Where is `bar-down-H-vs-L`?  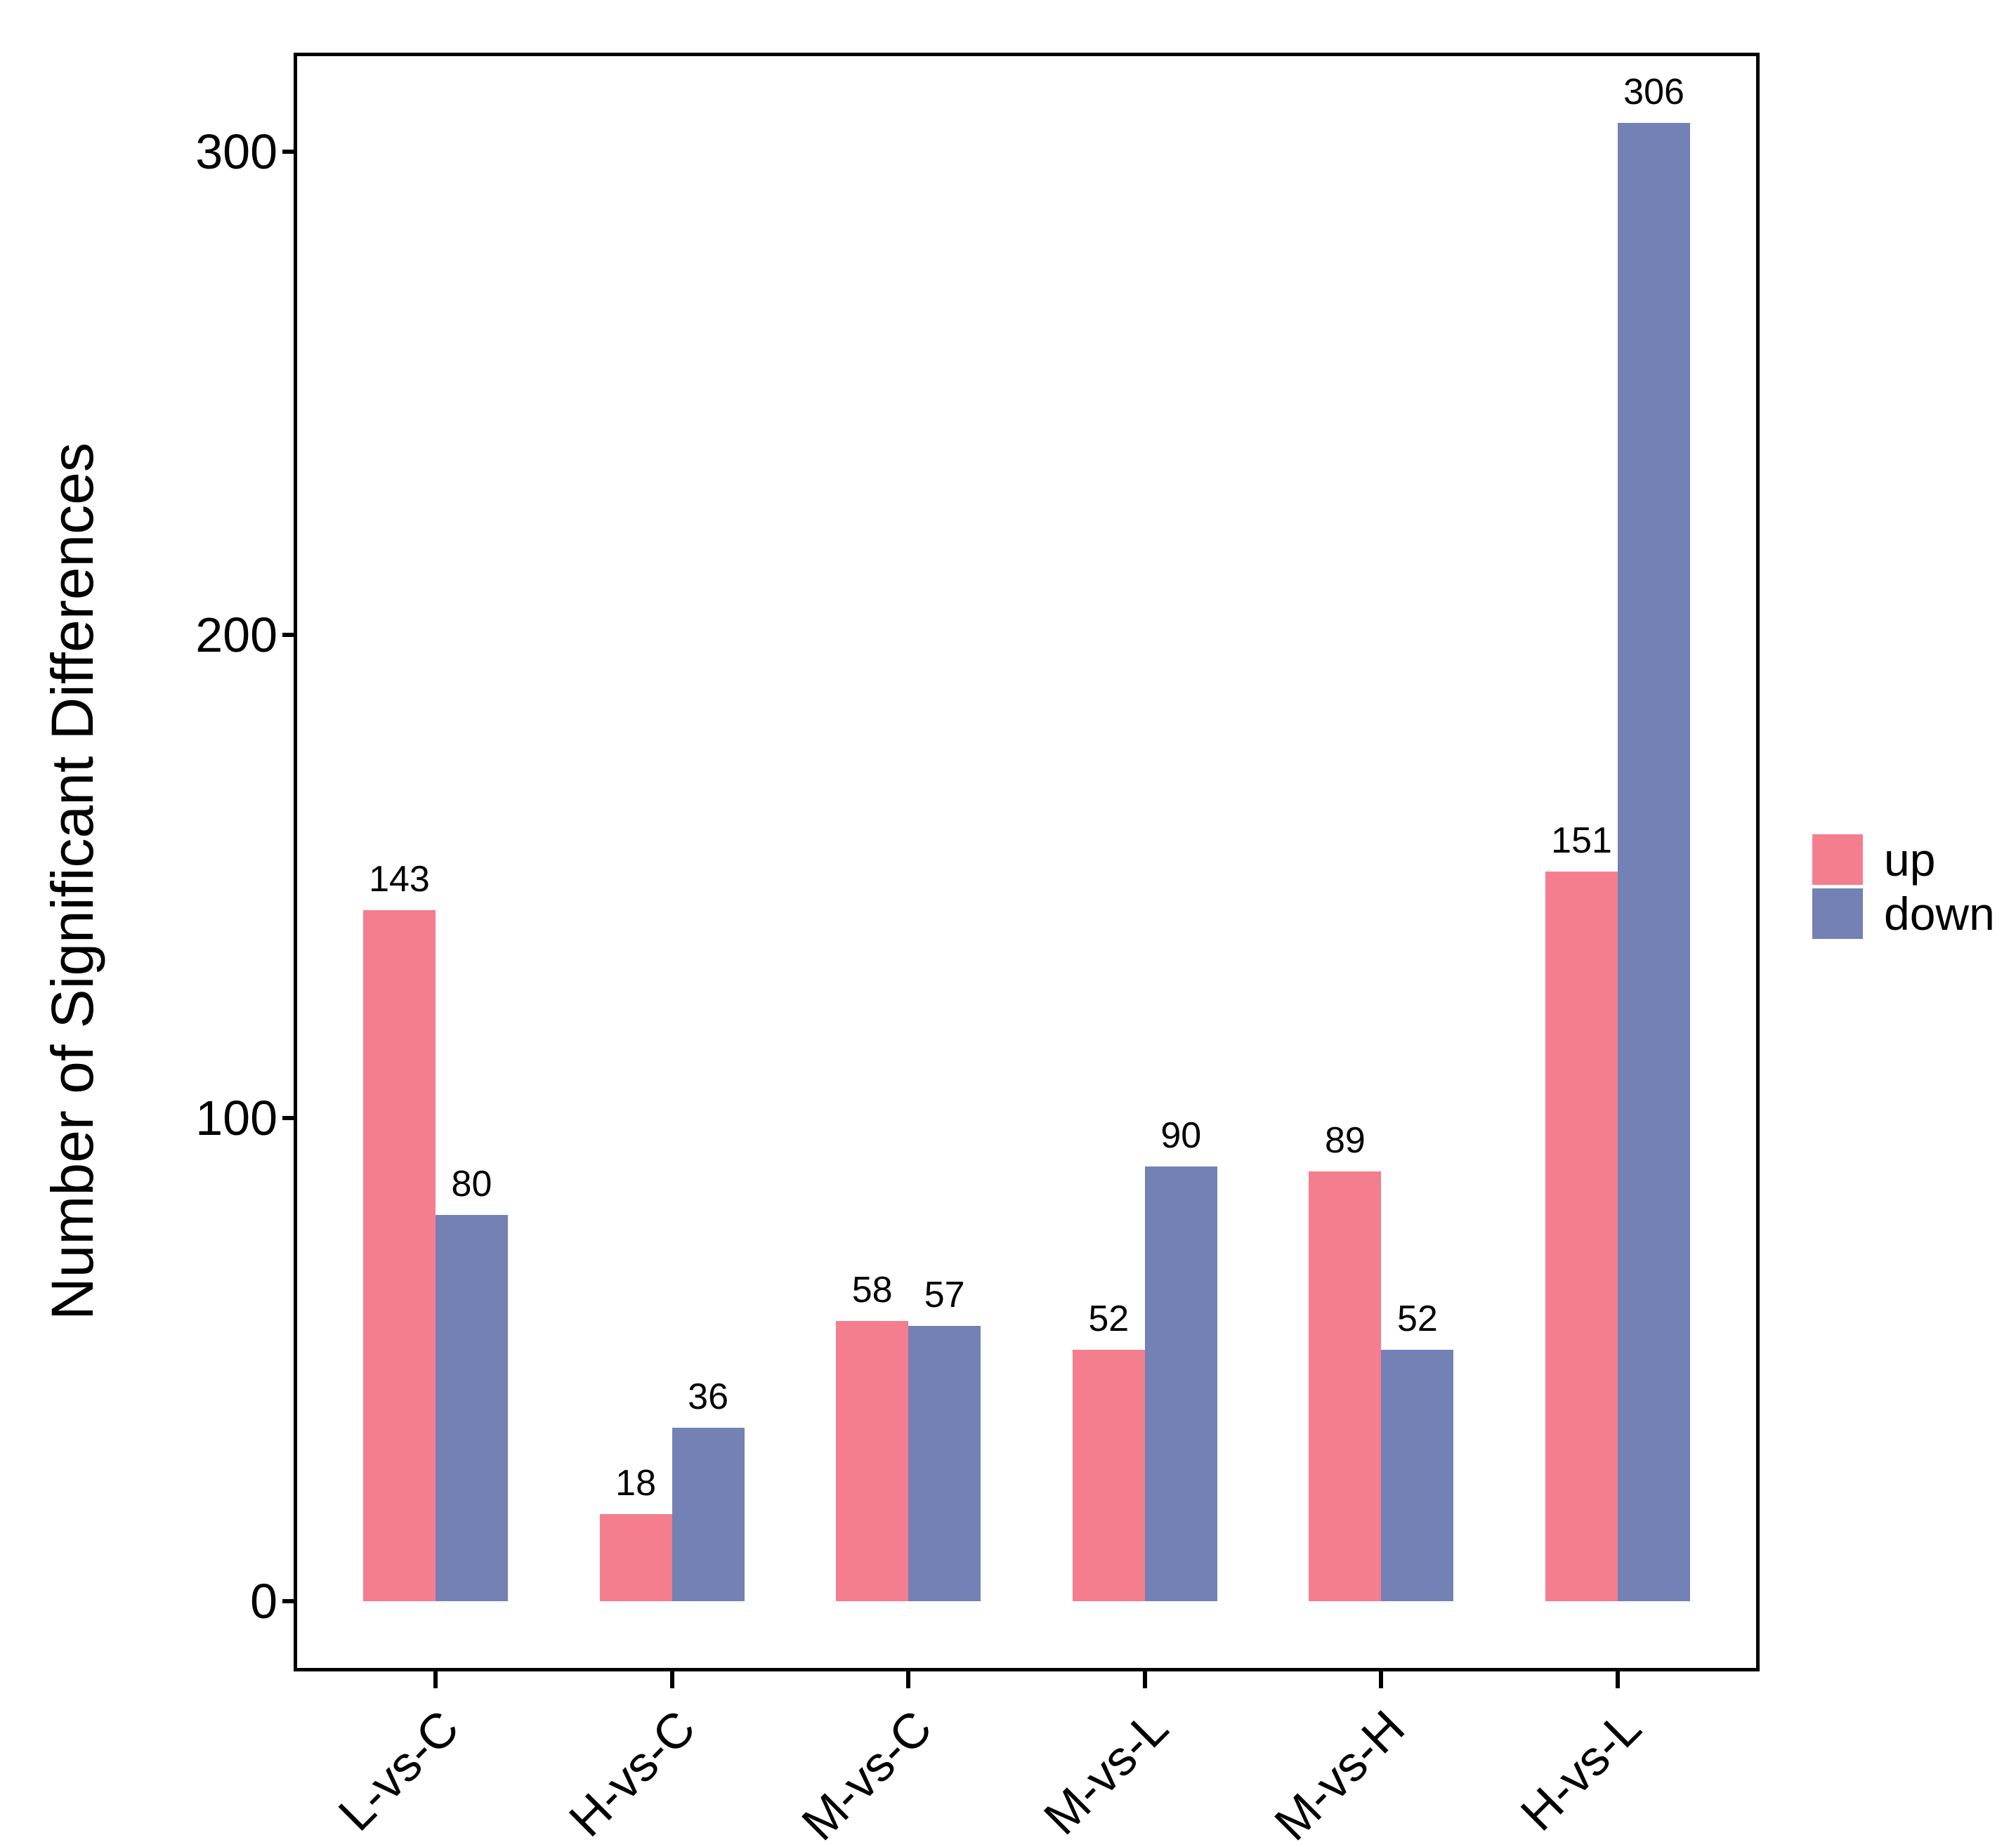 bar-down-H-vs-L is located at coordinates (1654, 862).